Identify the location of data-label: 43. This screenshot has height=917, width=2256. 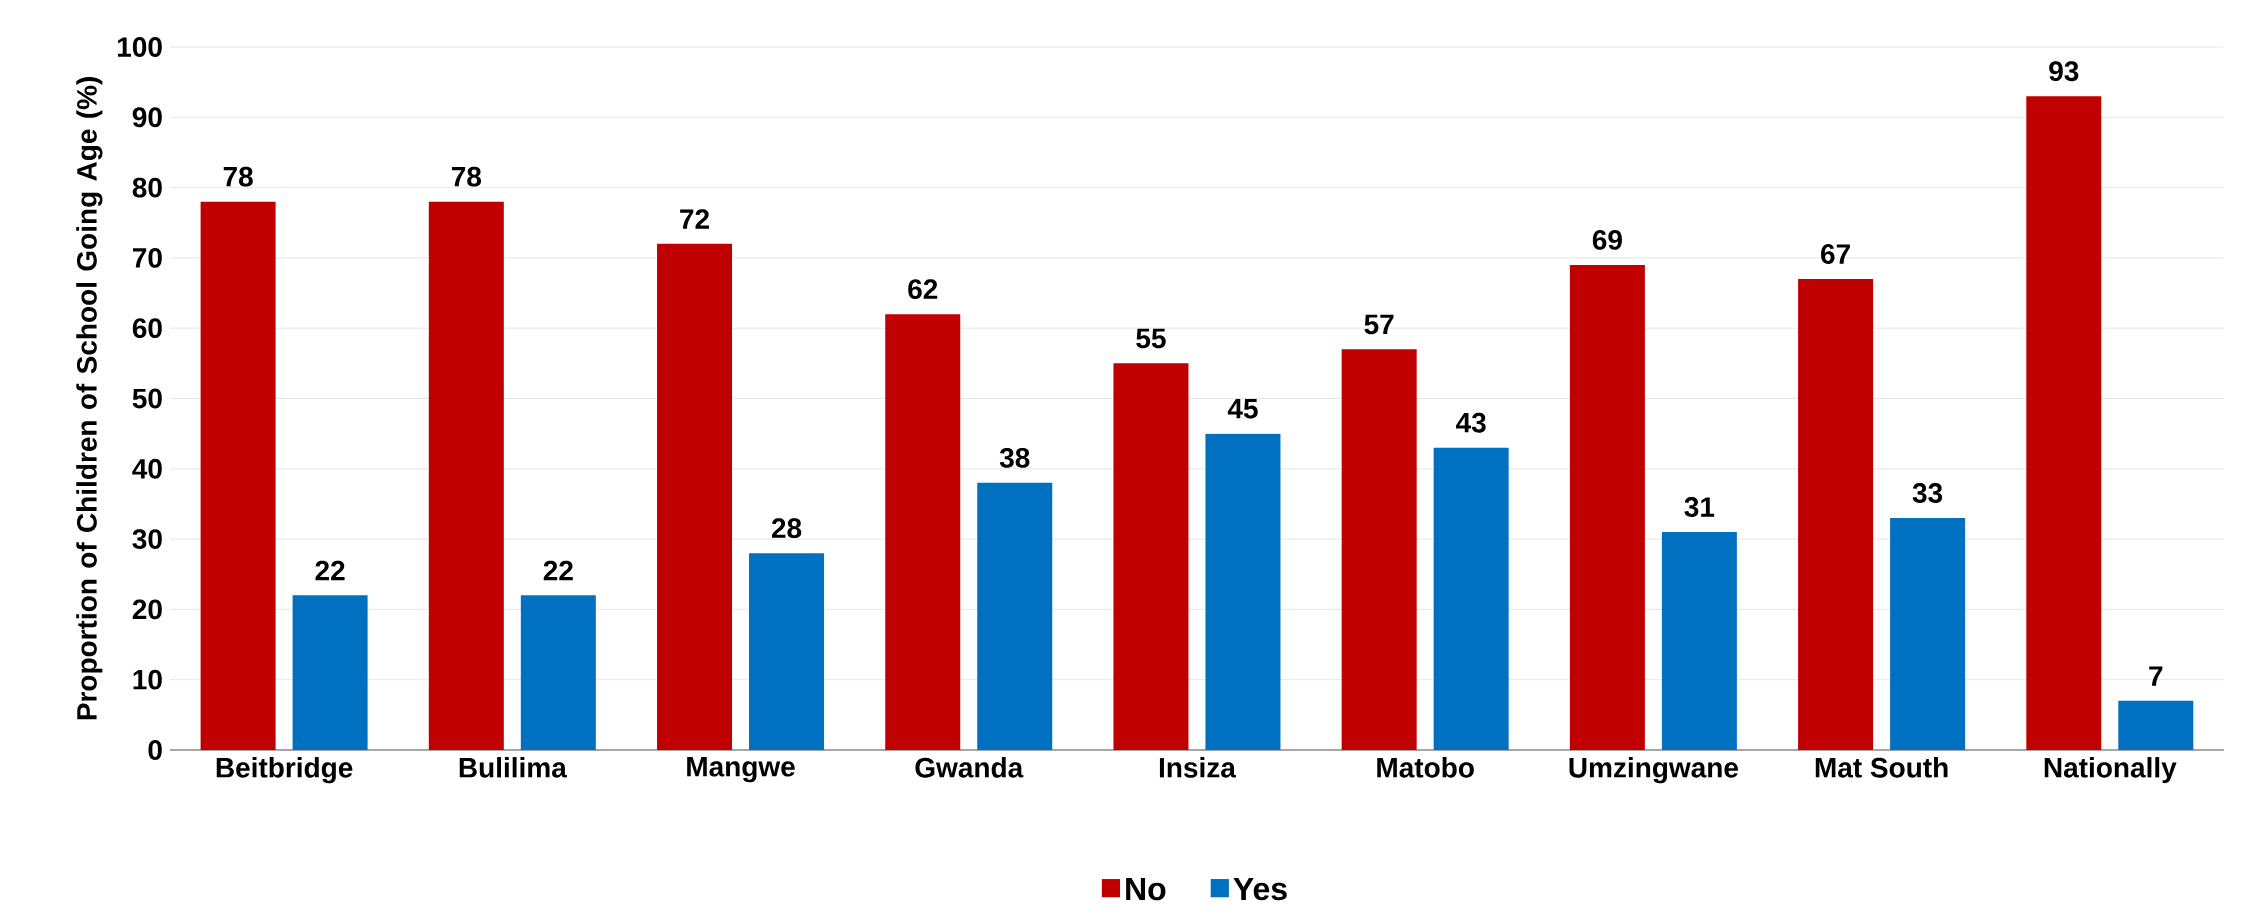
(1471, 422).